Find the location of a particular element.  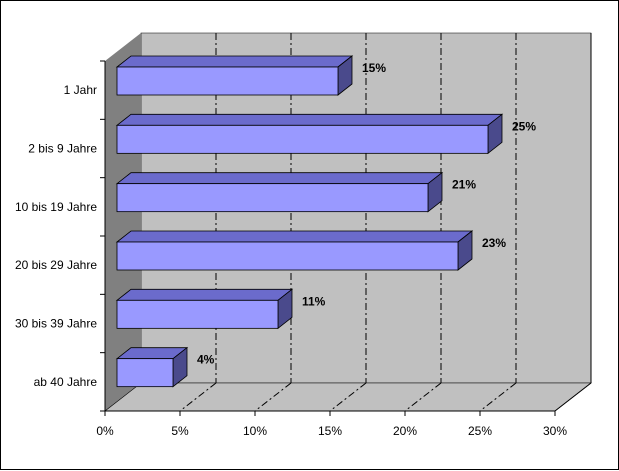

data-label: 23% is located at coordinates (494, 243).